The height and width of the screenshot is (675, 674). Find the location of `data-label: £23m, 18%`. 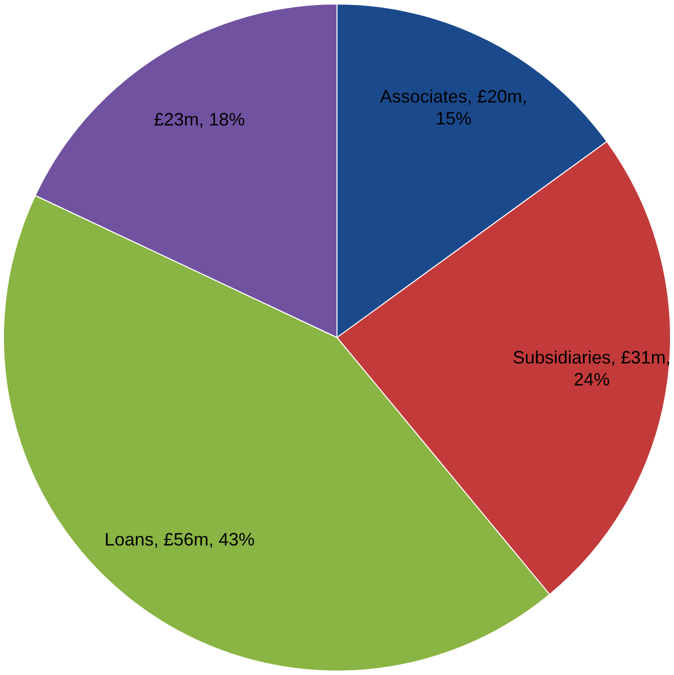

data-label: £23m, 18% is located at coordinates (199, 120).